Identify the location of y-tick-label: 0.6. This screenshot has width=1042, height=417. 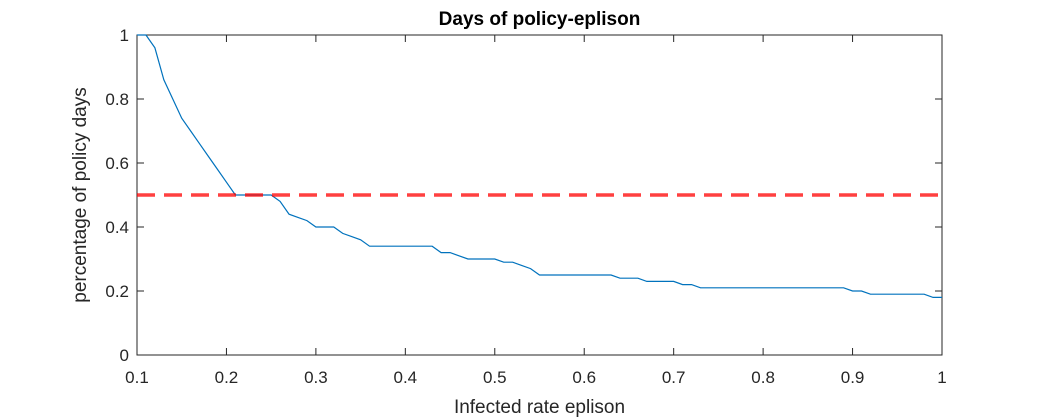
(117, 163).